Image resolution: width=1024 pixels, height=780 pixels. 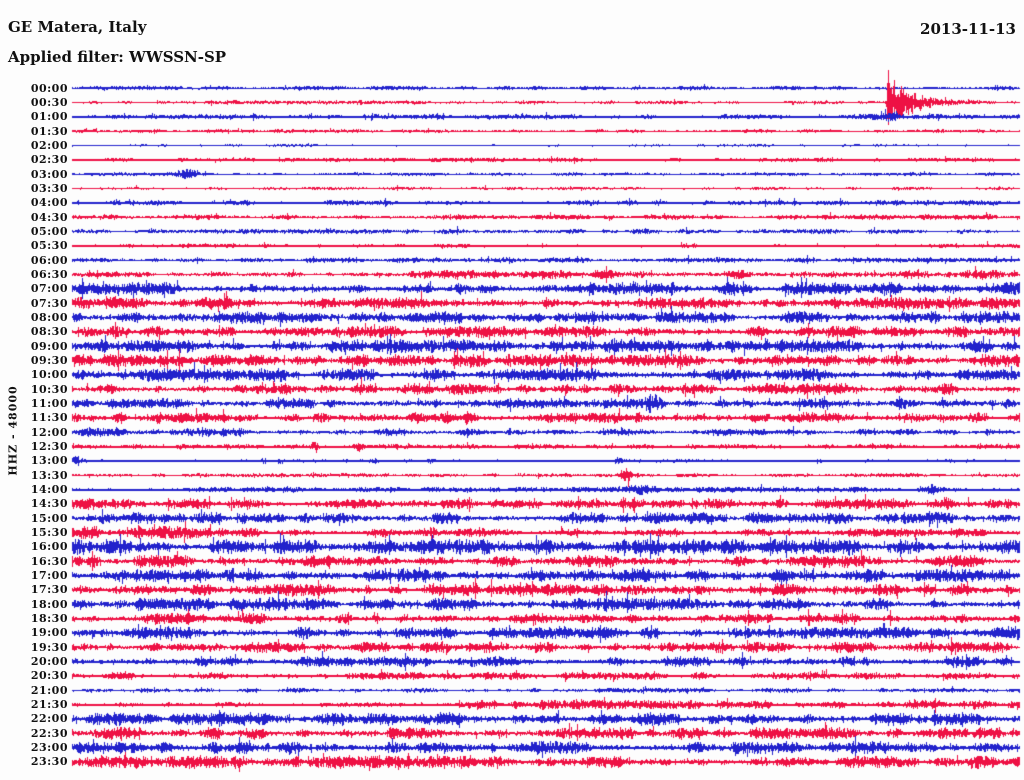 What do you see at coordinates (49, 547) in the screenshot?
I see `trace-time-label: 16:00` at bounding box center [49, 547].